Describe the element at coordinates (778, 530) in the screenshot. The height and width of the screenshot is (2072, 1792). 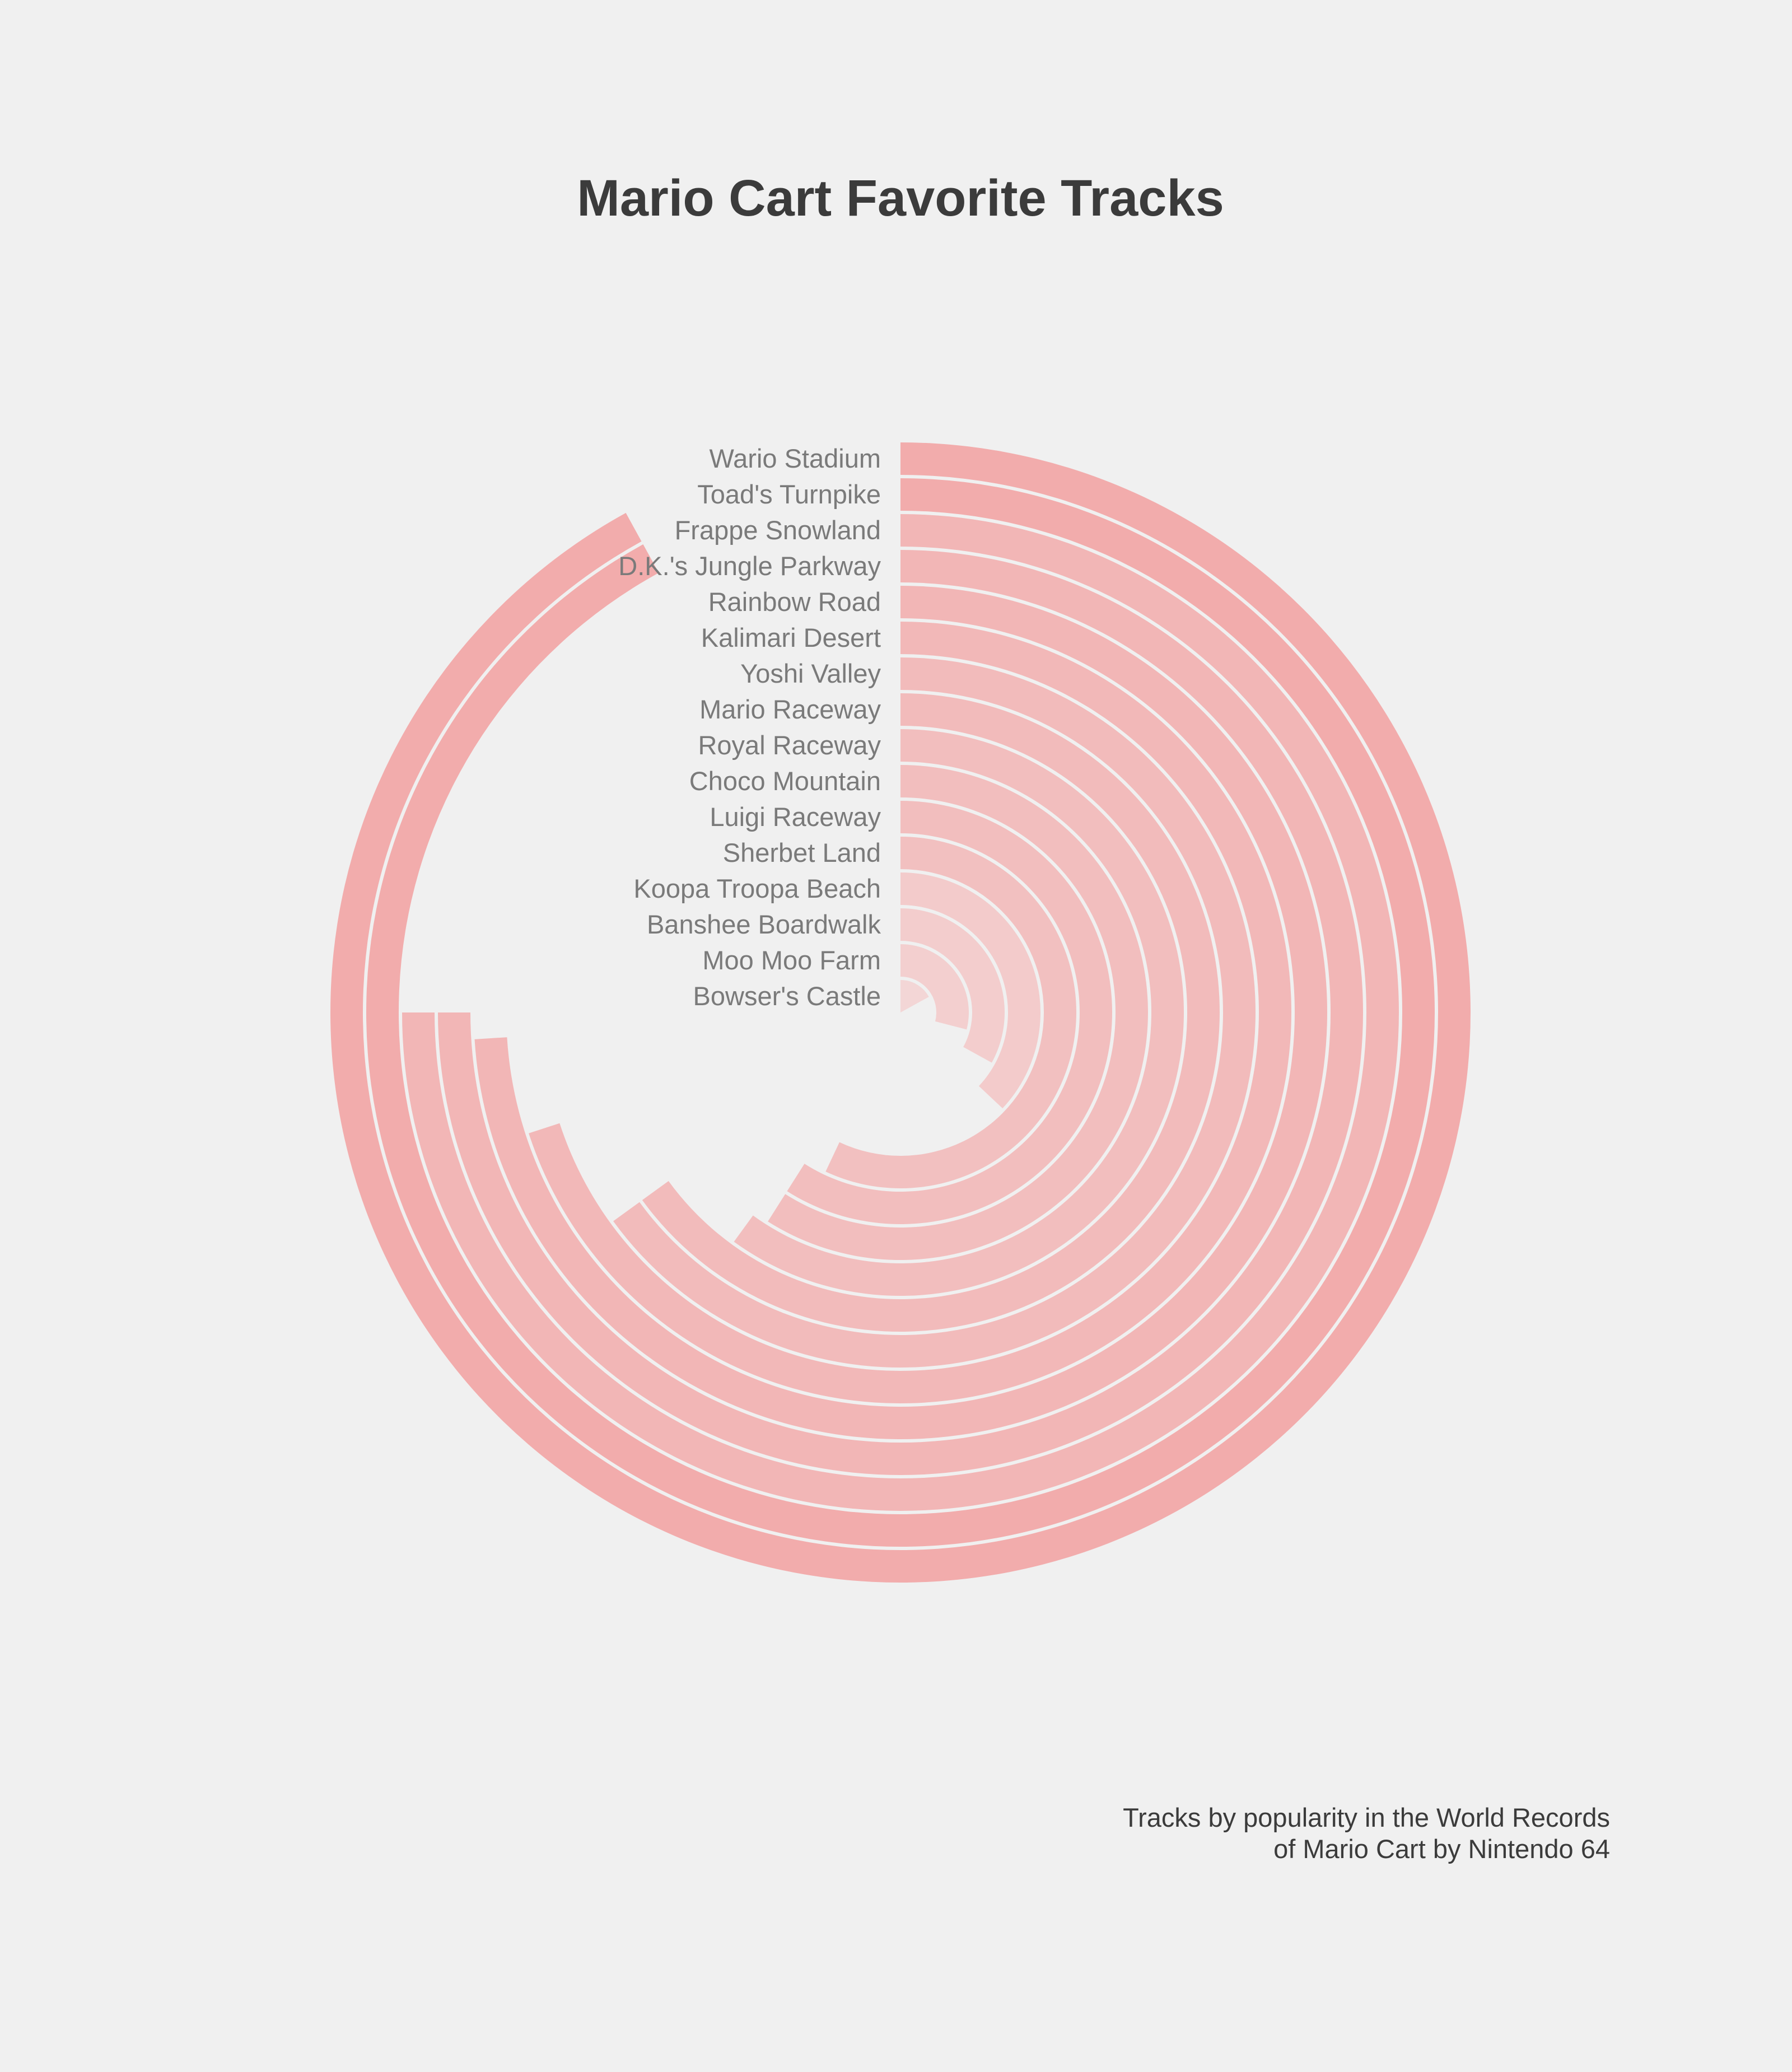
I see `label-frappe-snowland: Frappe Snowland` at that location.